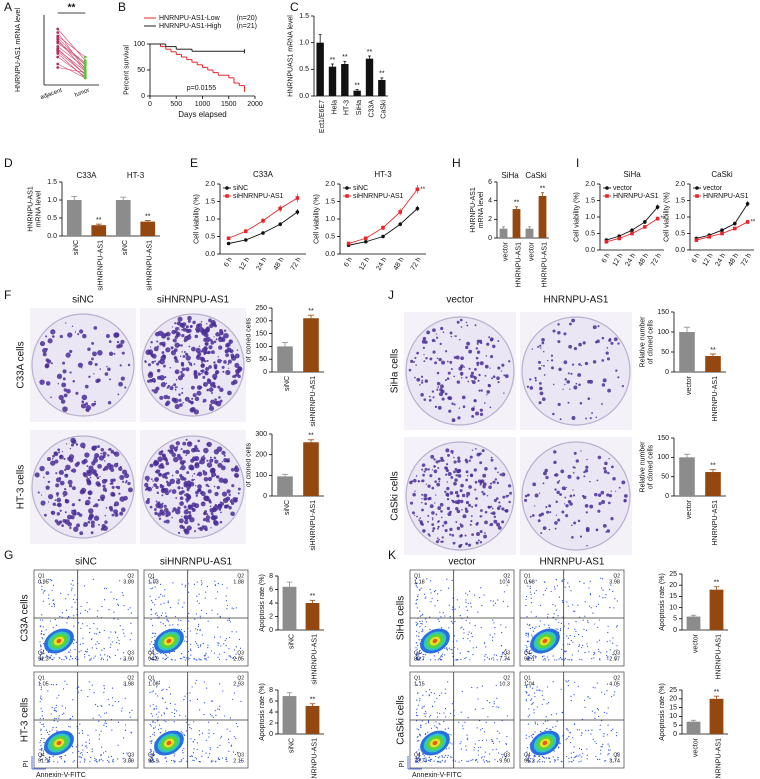  I want to click on y-tick-label: 0, so click(675, 734).